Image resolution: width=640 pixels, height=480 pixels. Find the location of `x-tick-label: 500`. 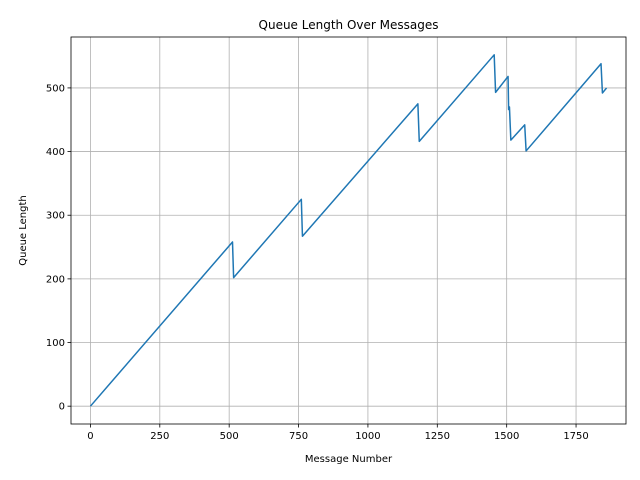

x-tick-label: 500 is located at coordinates (229, 436).